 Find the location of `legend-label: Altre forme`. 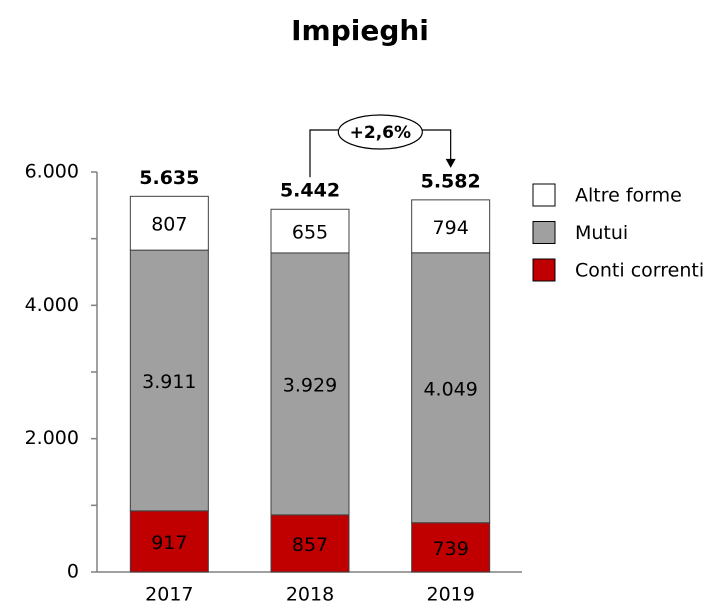

legend-label: Altre forme is located at coordinates (628, 196).